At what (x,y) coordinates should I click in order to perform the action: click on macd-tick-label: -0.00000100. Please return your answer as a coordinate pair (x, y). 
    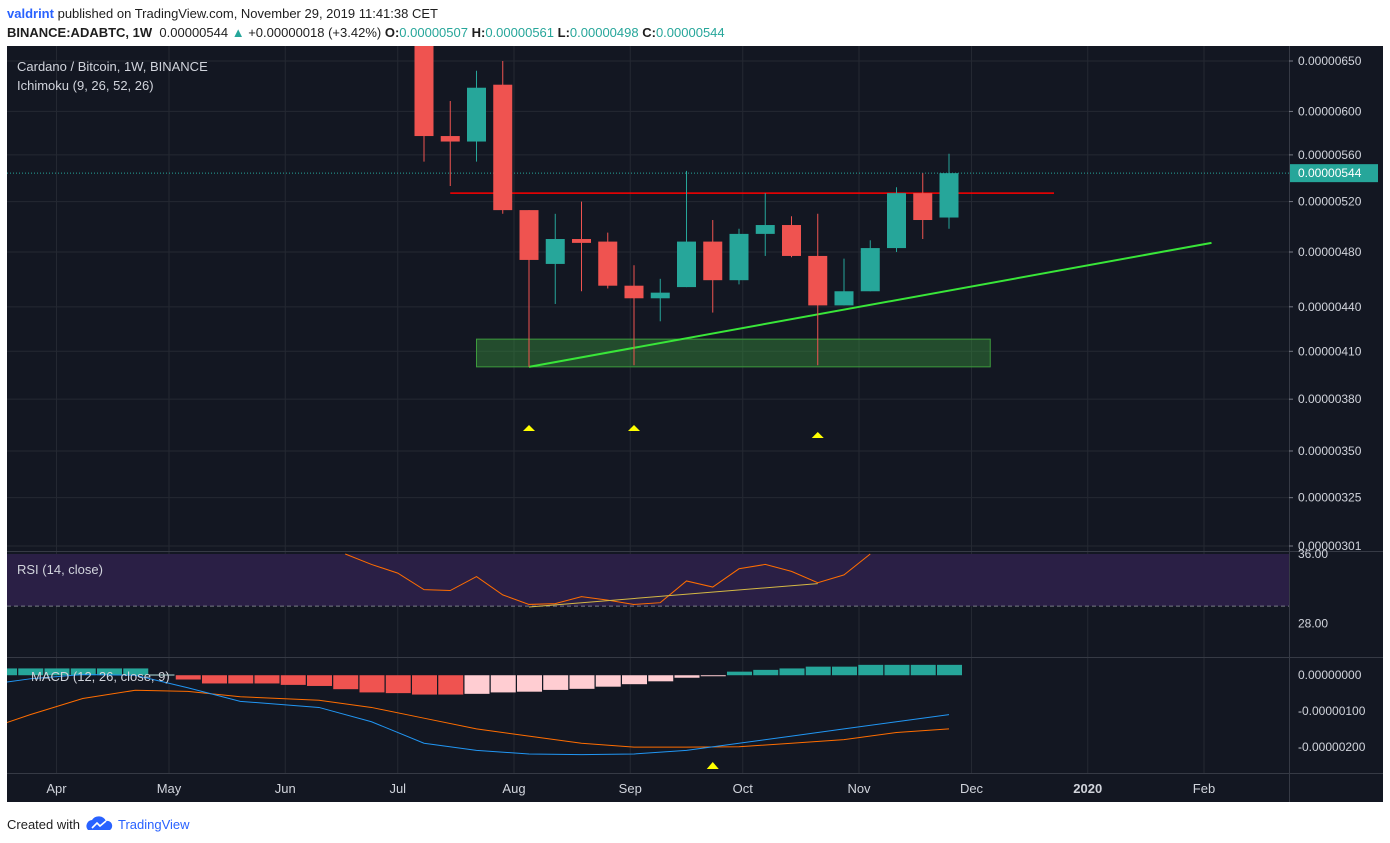
    Looking at the image, I should click on (1332, 711).